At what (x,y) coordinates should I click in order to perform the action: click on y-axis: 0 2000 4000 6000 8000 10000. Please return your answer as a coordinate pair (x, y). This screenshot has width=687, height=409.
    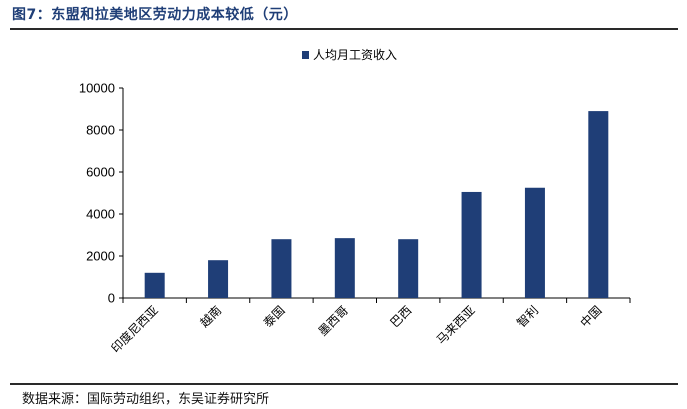
    Looking at the image, I should click on (101, 193).